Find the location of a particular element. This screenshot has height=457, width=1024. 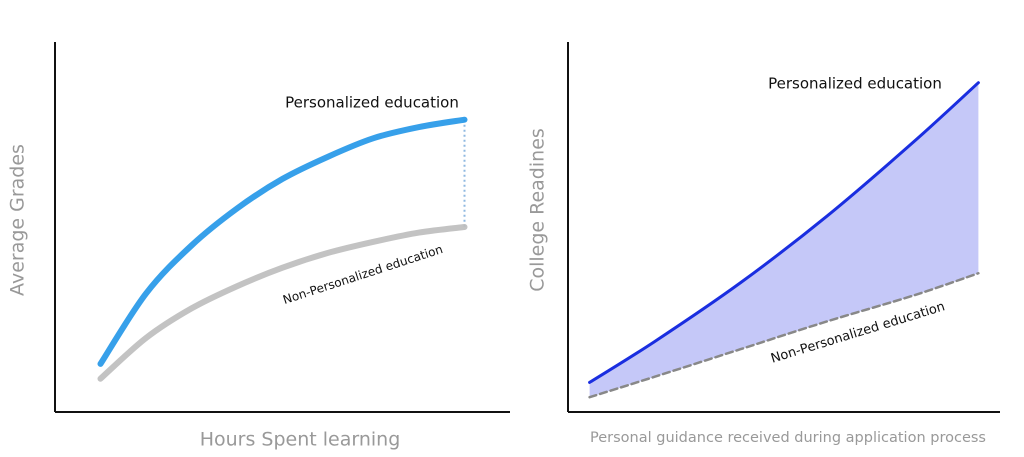

y-axis-label: College Readines is located at coordinates (538, 210).